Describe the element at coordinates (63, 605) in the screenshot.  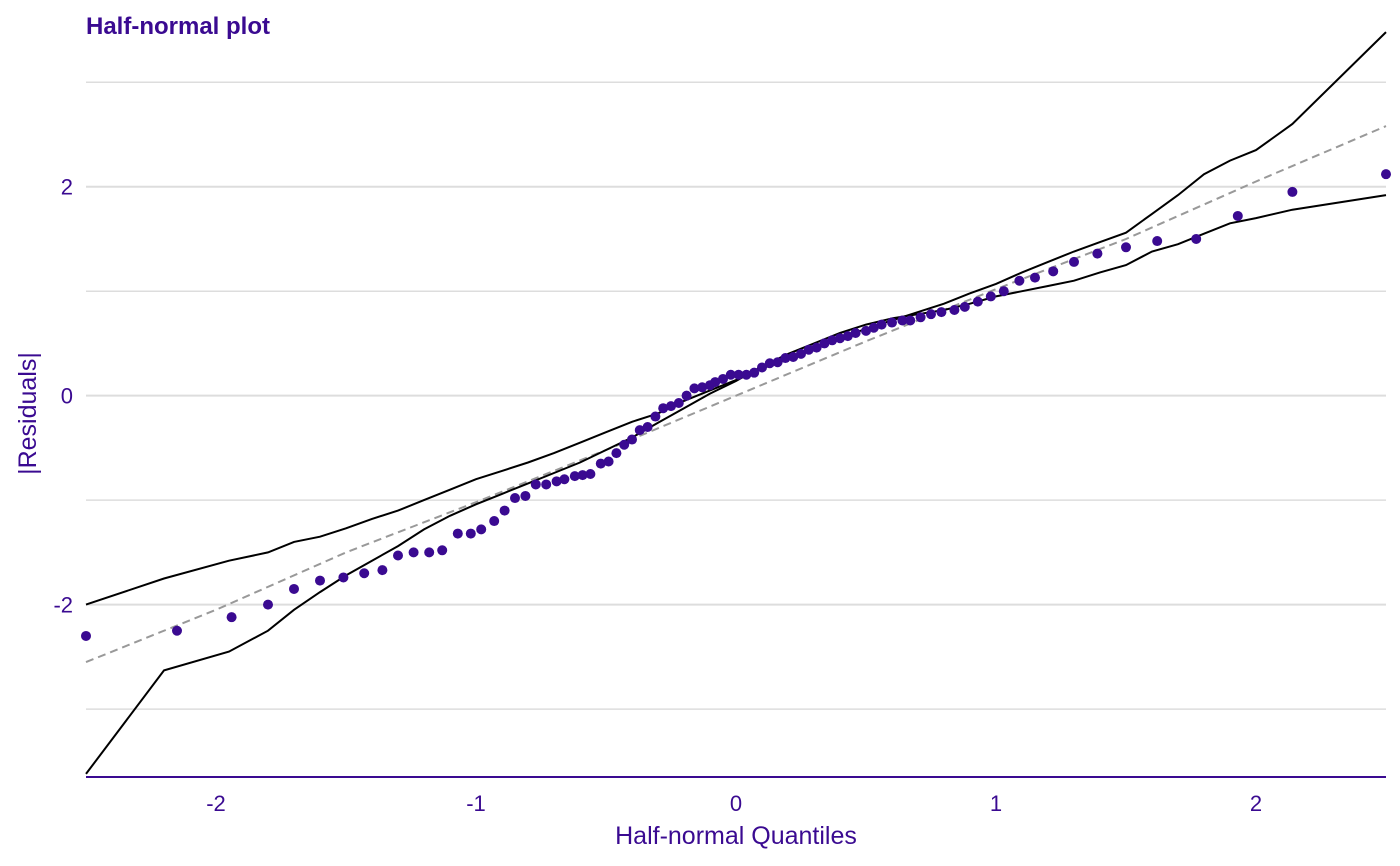
I see `y-tick-label: -2` at that location.